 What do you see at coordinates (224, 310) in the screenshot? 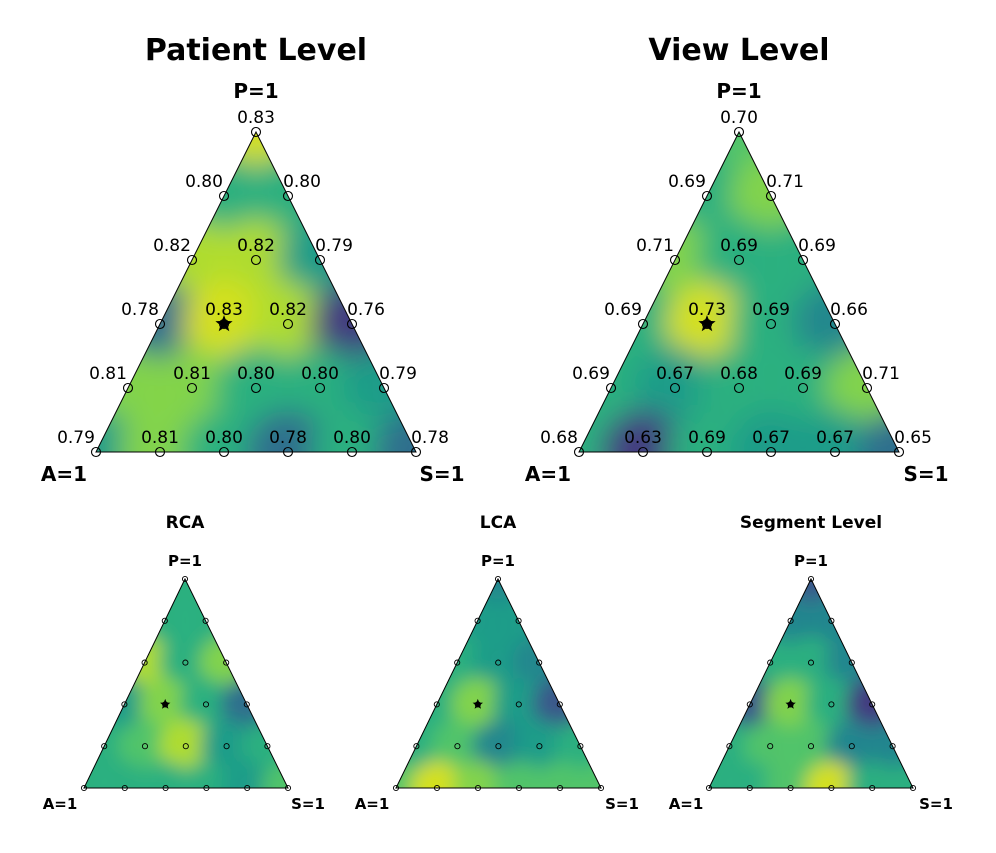
I see `value-label: 0.83` at bounding box center [224, 310].